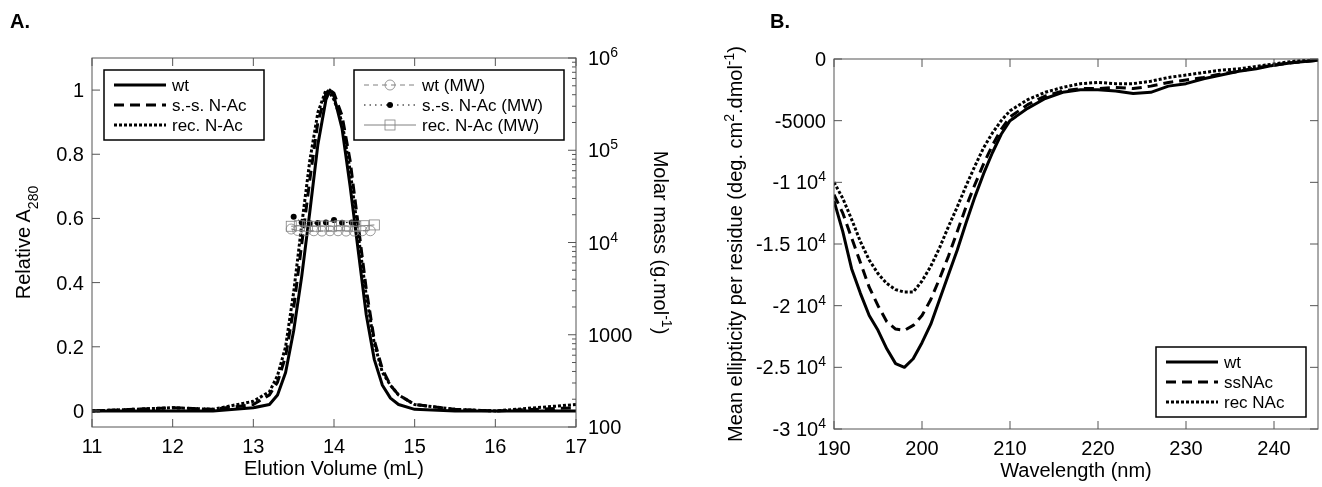  Describe the element at coordinates (603, 149) in the screenshot. I see `y2-tick-label: 10$^{5}$` at that location.